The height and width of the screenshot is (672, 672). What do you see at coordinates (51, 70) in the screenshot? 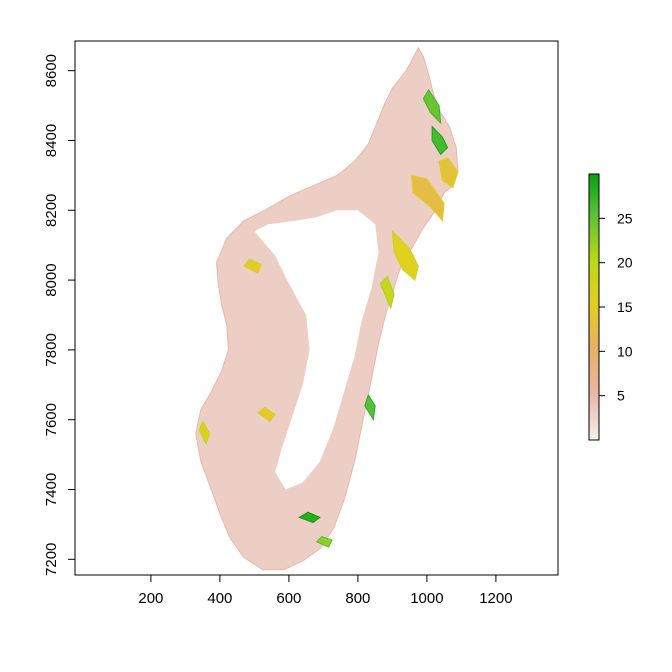
I see `y-tick-label: 8600` at bounding box center [51, 70].